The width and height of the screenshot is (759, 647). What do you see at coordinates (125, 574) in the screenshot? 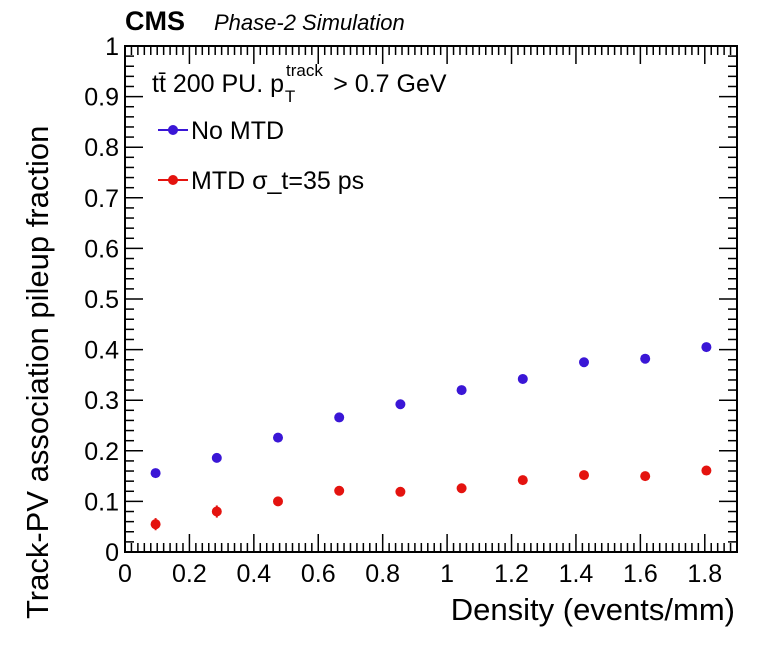
I see `x-tick-label: 0` at bounding box center [125, 574].